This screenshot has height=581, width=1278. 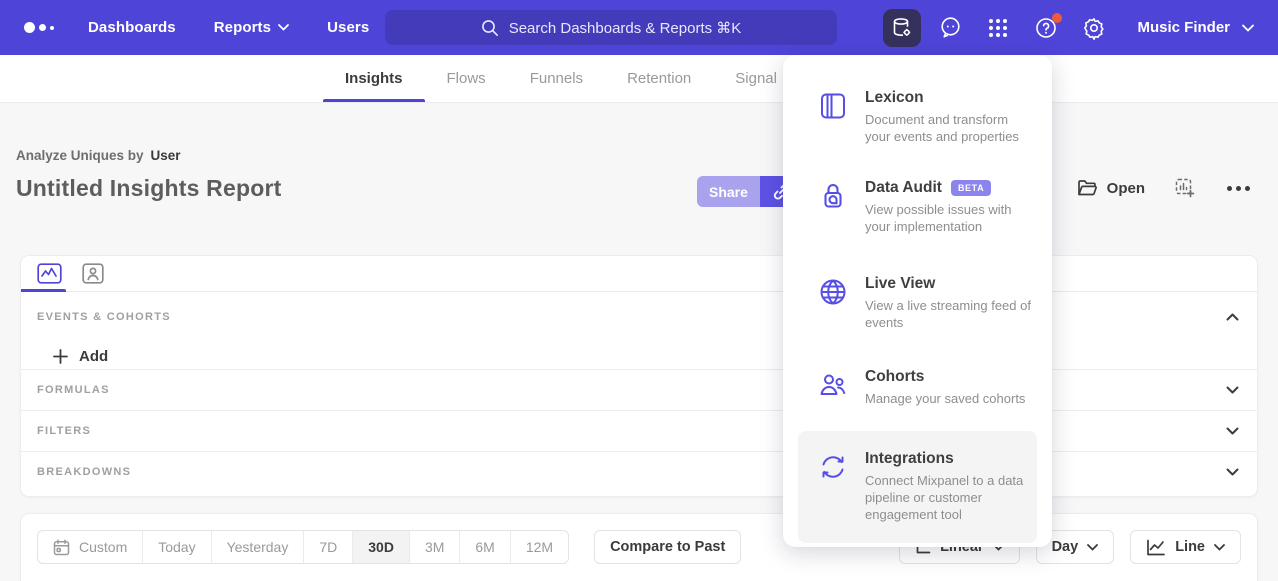 I want to click on integrations-icon, so click(x=833, y=492).